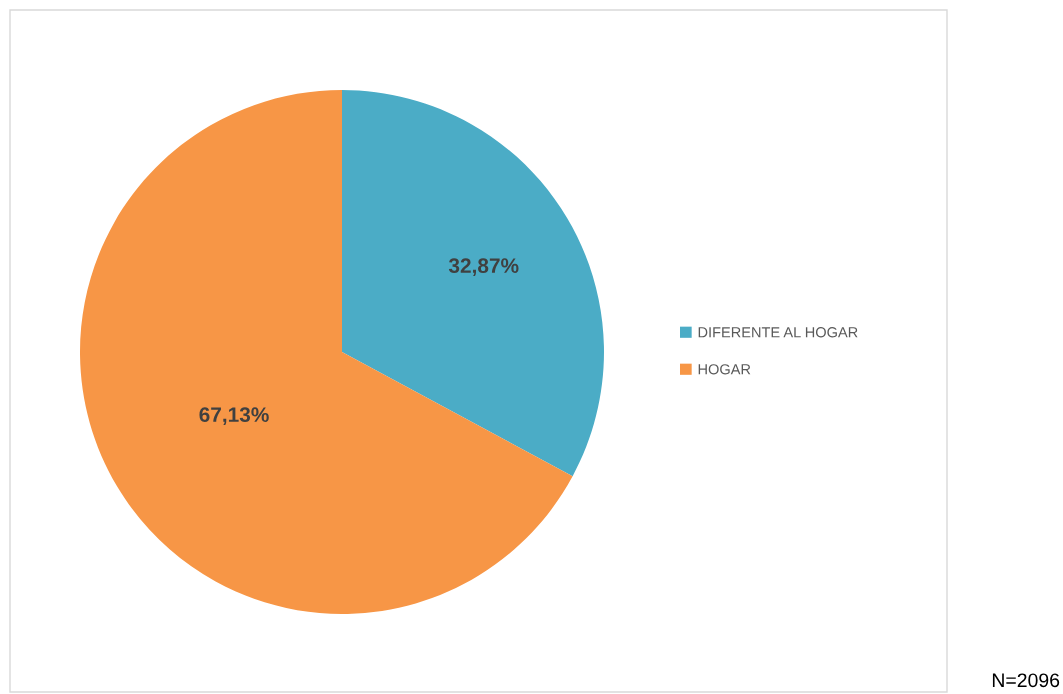 The height and width of the screenshot is (694, 1063). Describe the element at coordinates (778, 332) in the screenshot. I see `legend-label: DIFERENTE AL HOGAR` at that location.